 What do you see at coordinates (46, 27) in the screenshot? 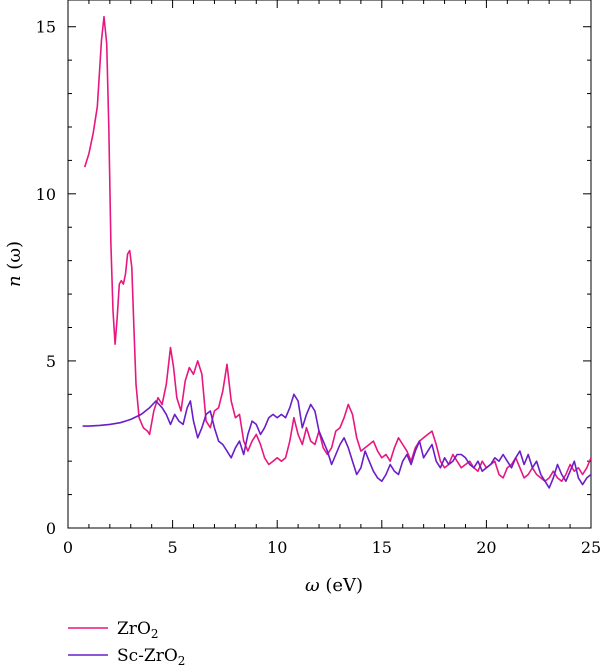
I see `y-tick-label: 15` at bounding box center [46, 27].